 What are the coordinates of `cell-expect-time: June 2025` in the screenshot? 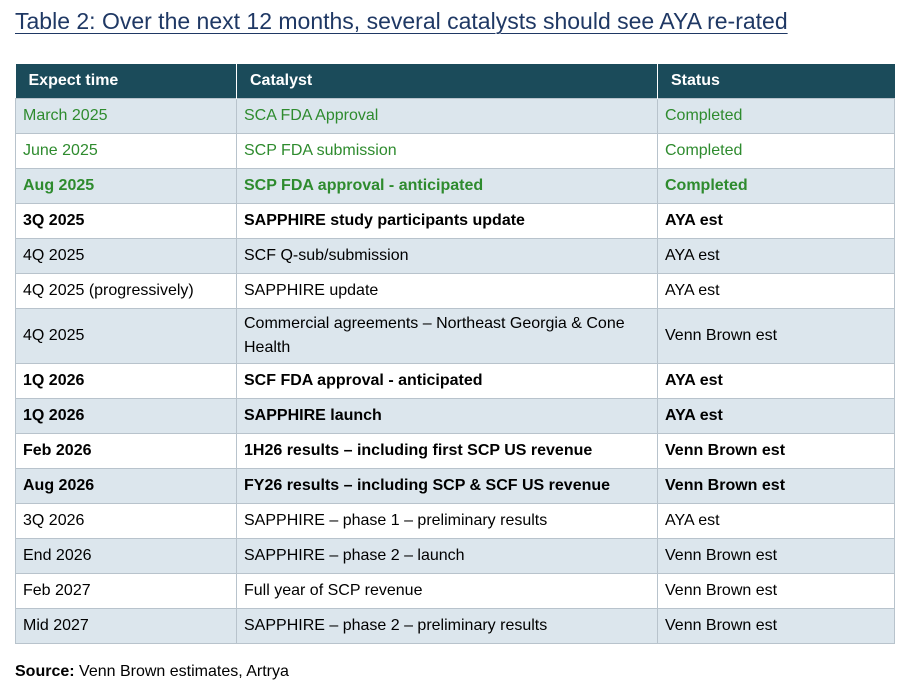 It's located at (126, 150).